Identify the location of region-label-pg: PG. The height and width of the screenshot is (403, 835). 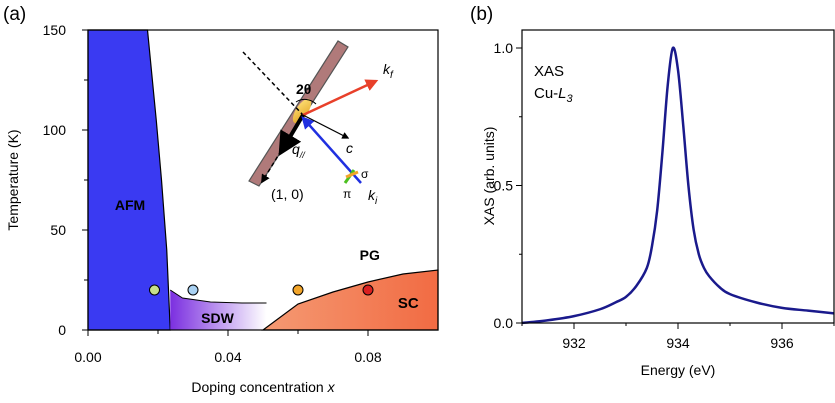
(370, 255).